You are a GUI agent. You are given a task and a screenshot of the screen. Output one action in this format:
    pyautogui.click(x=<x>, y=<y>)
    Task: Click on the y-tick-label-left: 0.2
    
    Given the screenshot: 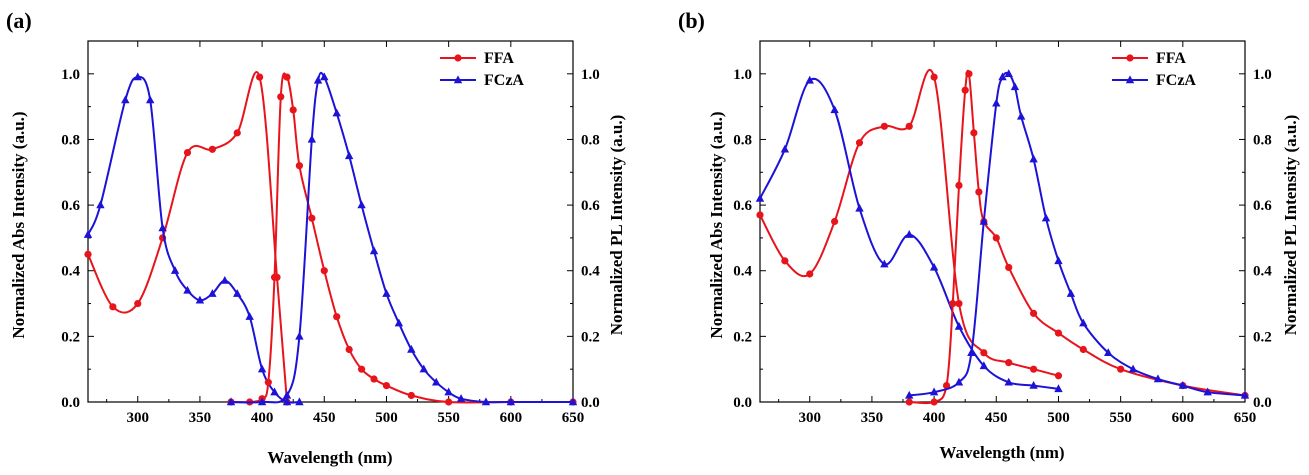 What is the action you would take?
    pyautogui.click(x=70, y=337)
    